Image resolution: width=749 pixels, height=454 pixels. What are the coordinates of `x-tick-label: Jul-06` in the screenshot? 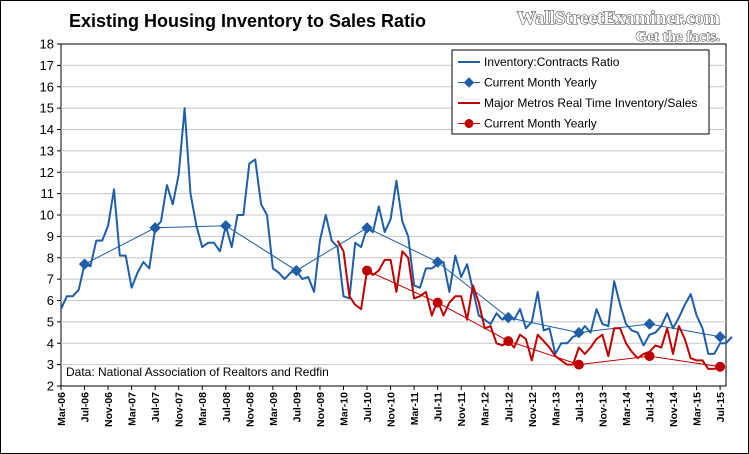 It's located at (86, 407).